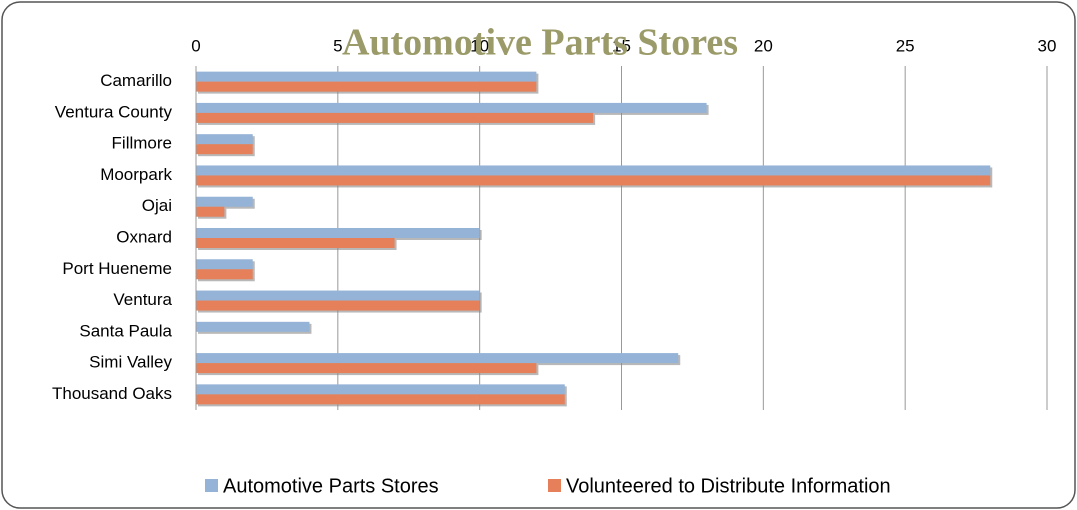  I want to click on x-tick-label: 20, so click(763, 45).